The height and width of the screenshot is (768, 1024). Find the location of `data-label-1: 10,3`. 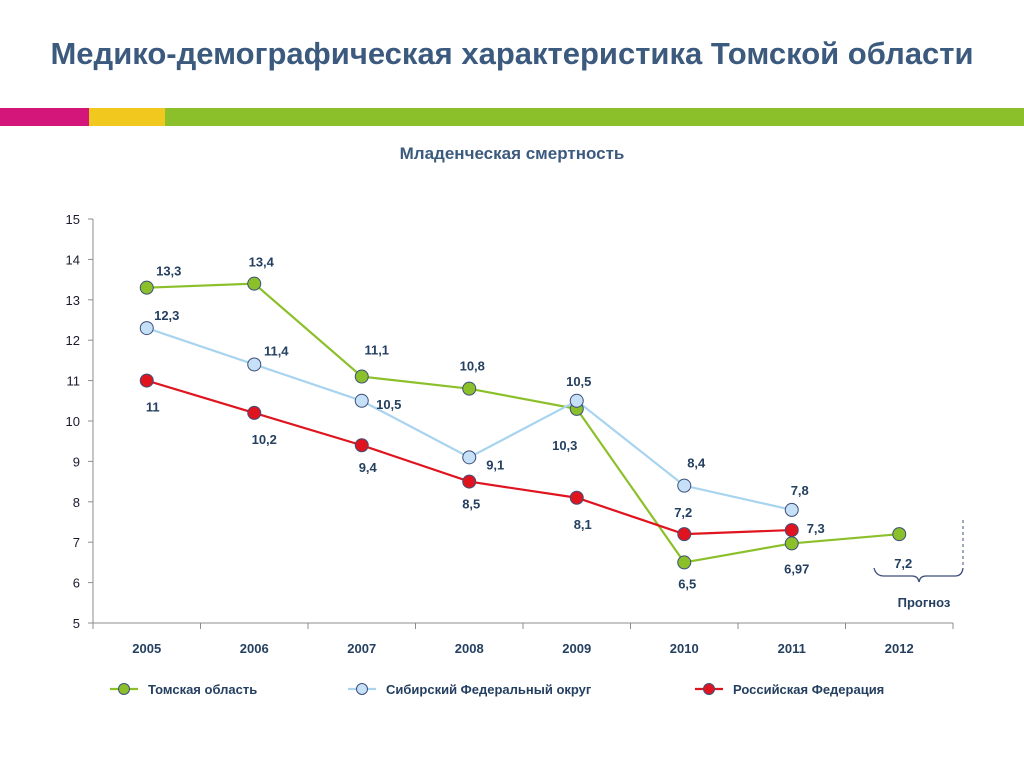

data-label-1: 10,3 is located at coordinates (564, 445).